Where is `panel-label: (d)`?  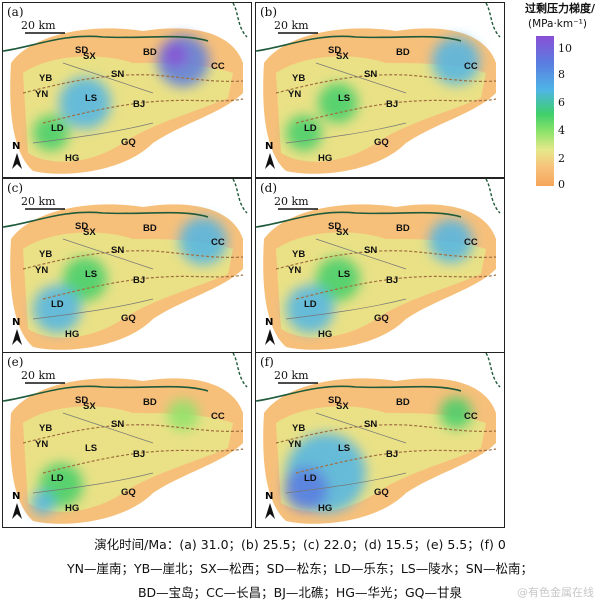 panel-label: (d) is located at coordinates (269, 188).